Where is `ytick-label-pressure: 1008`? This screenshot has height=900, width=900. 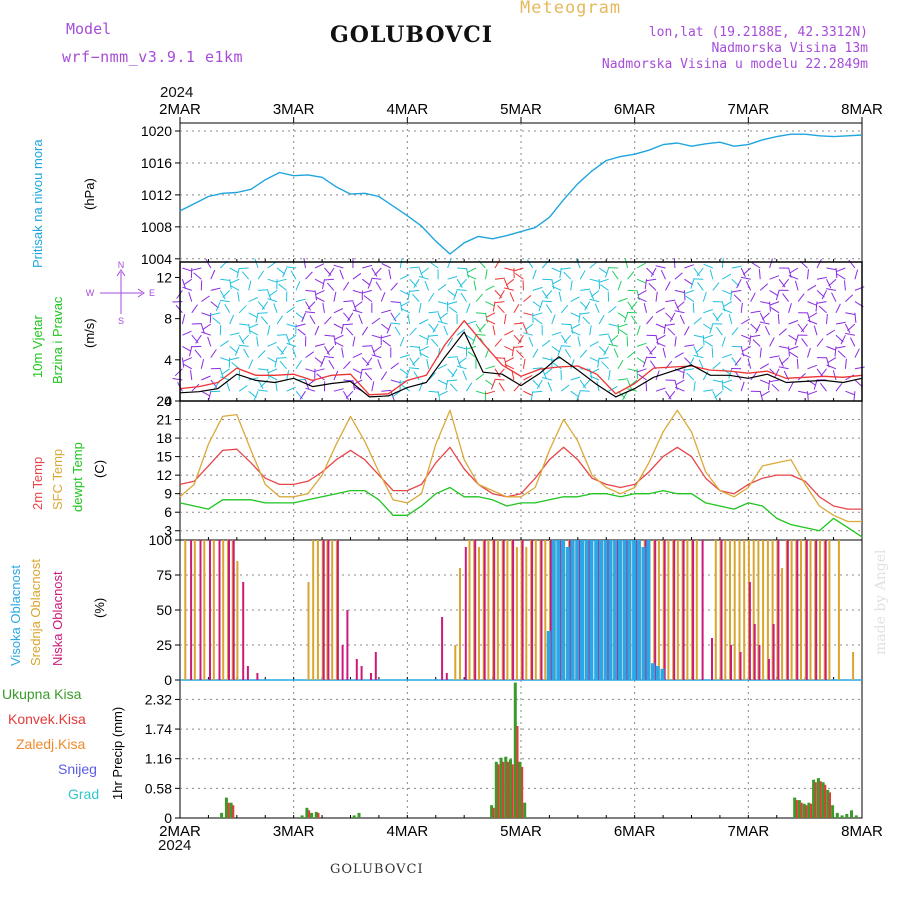
ytick-label-pressure: 1008 is located at coordinates (156, 227).